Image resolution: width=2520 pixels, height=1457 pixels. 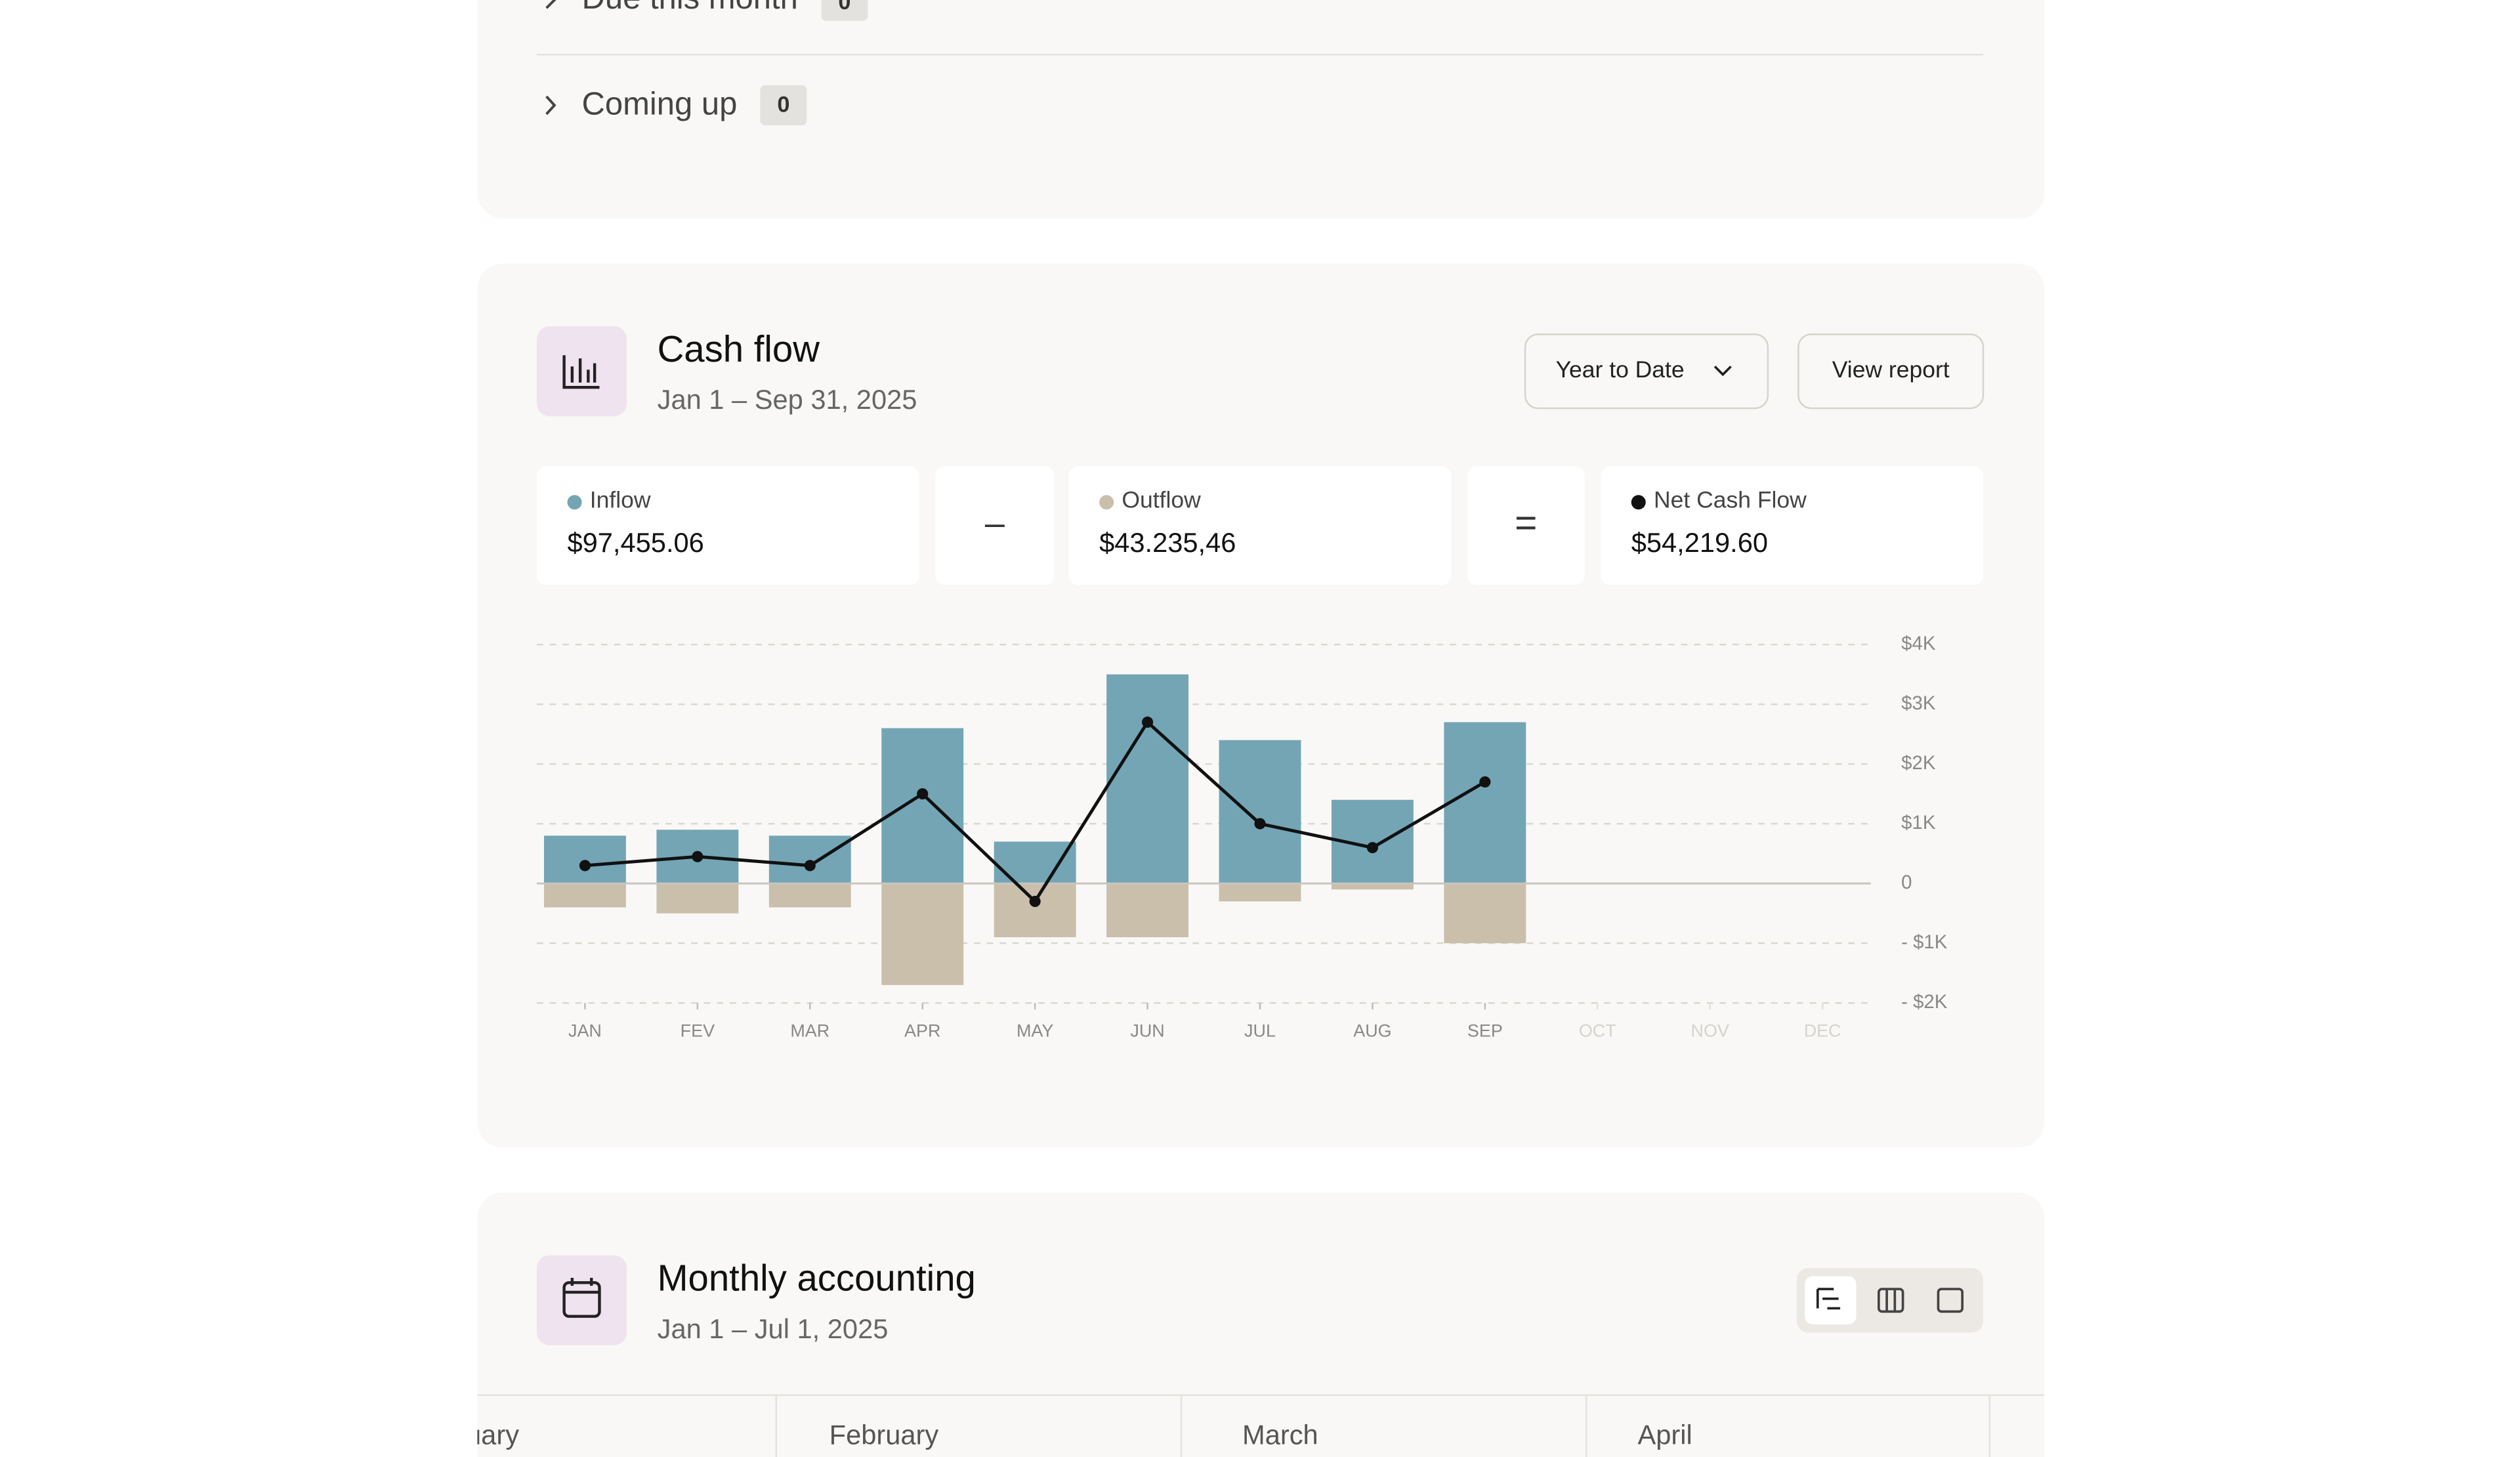 I want to click on x-tick-label: SEP, so click(x=1485, y=1030).